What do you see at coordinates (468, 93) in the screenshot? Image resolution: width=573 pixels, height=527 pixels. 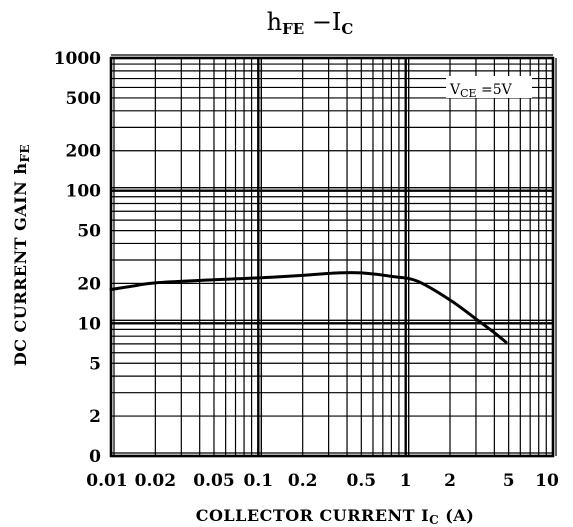 I see `vce-annotation-ce-subscript: CE` at bounding box center [468, 93].